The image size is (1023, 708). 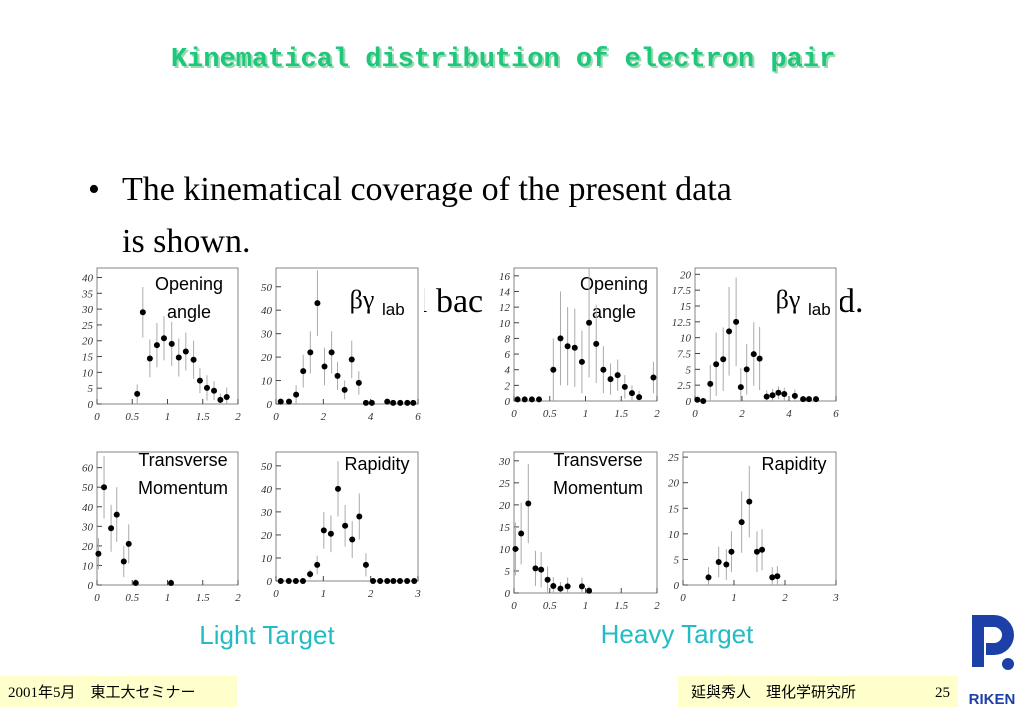 What do you see at coordinates (508, 371) in the screenshot?
I see `y-tick-label: 4` at bounding box center [508, 371].